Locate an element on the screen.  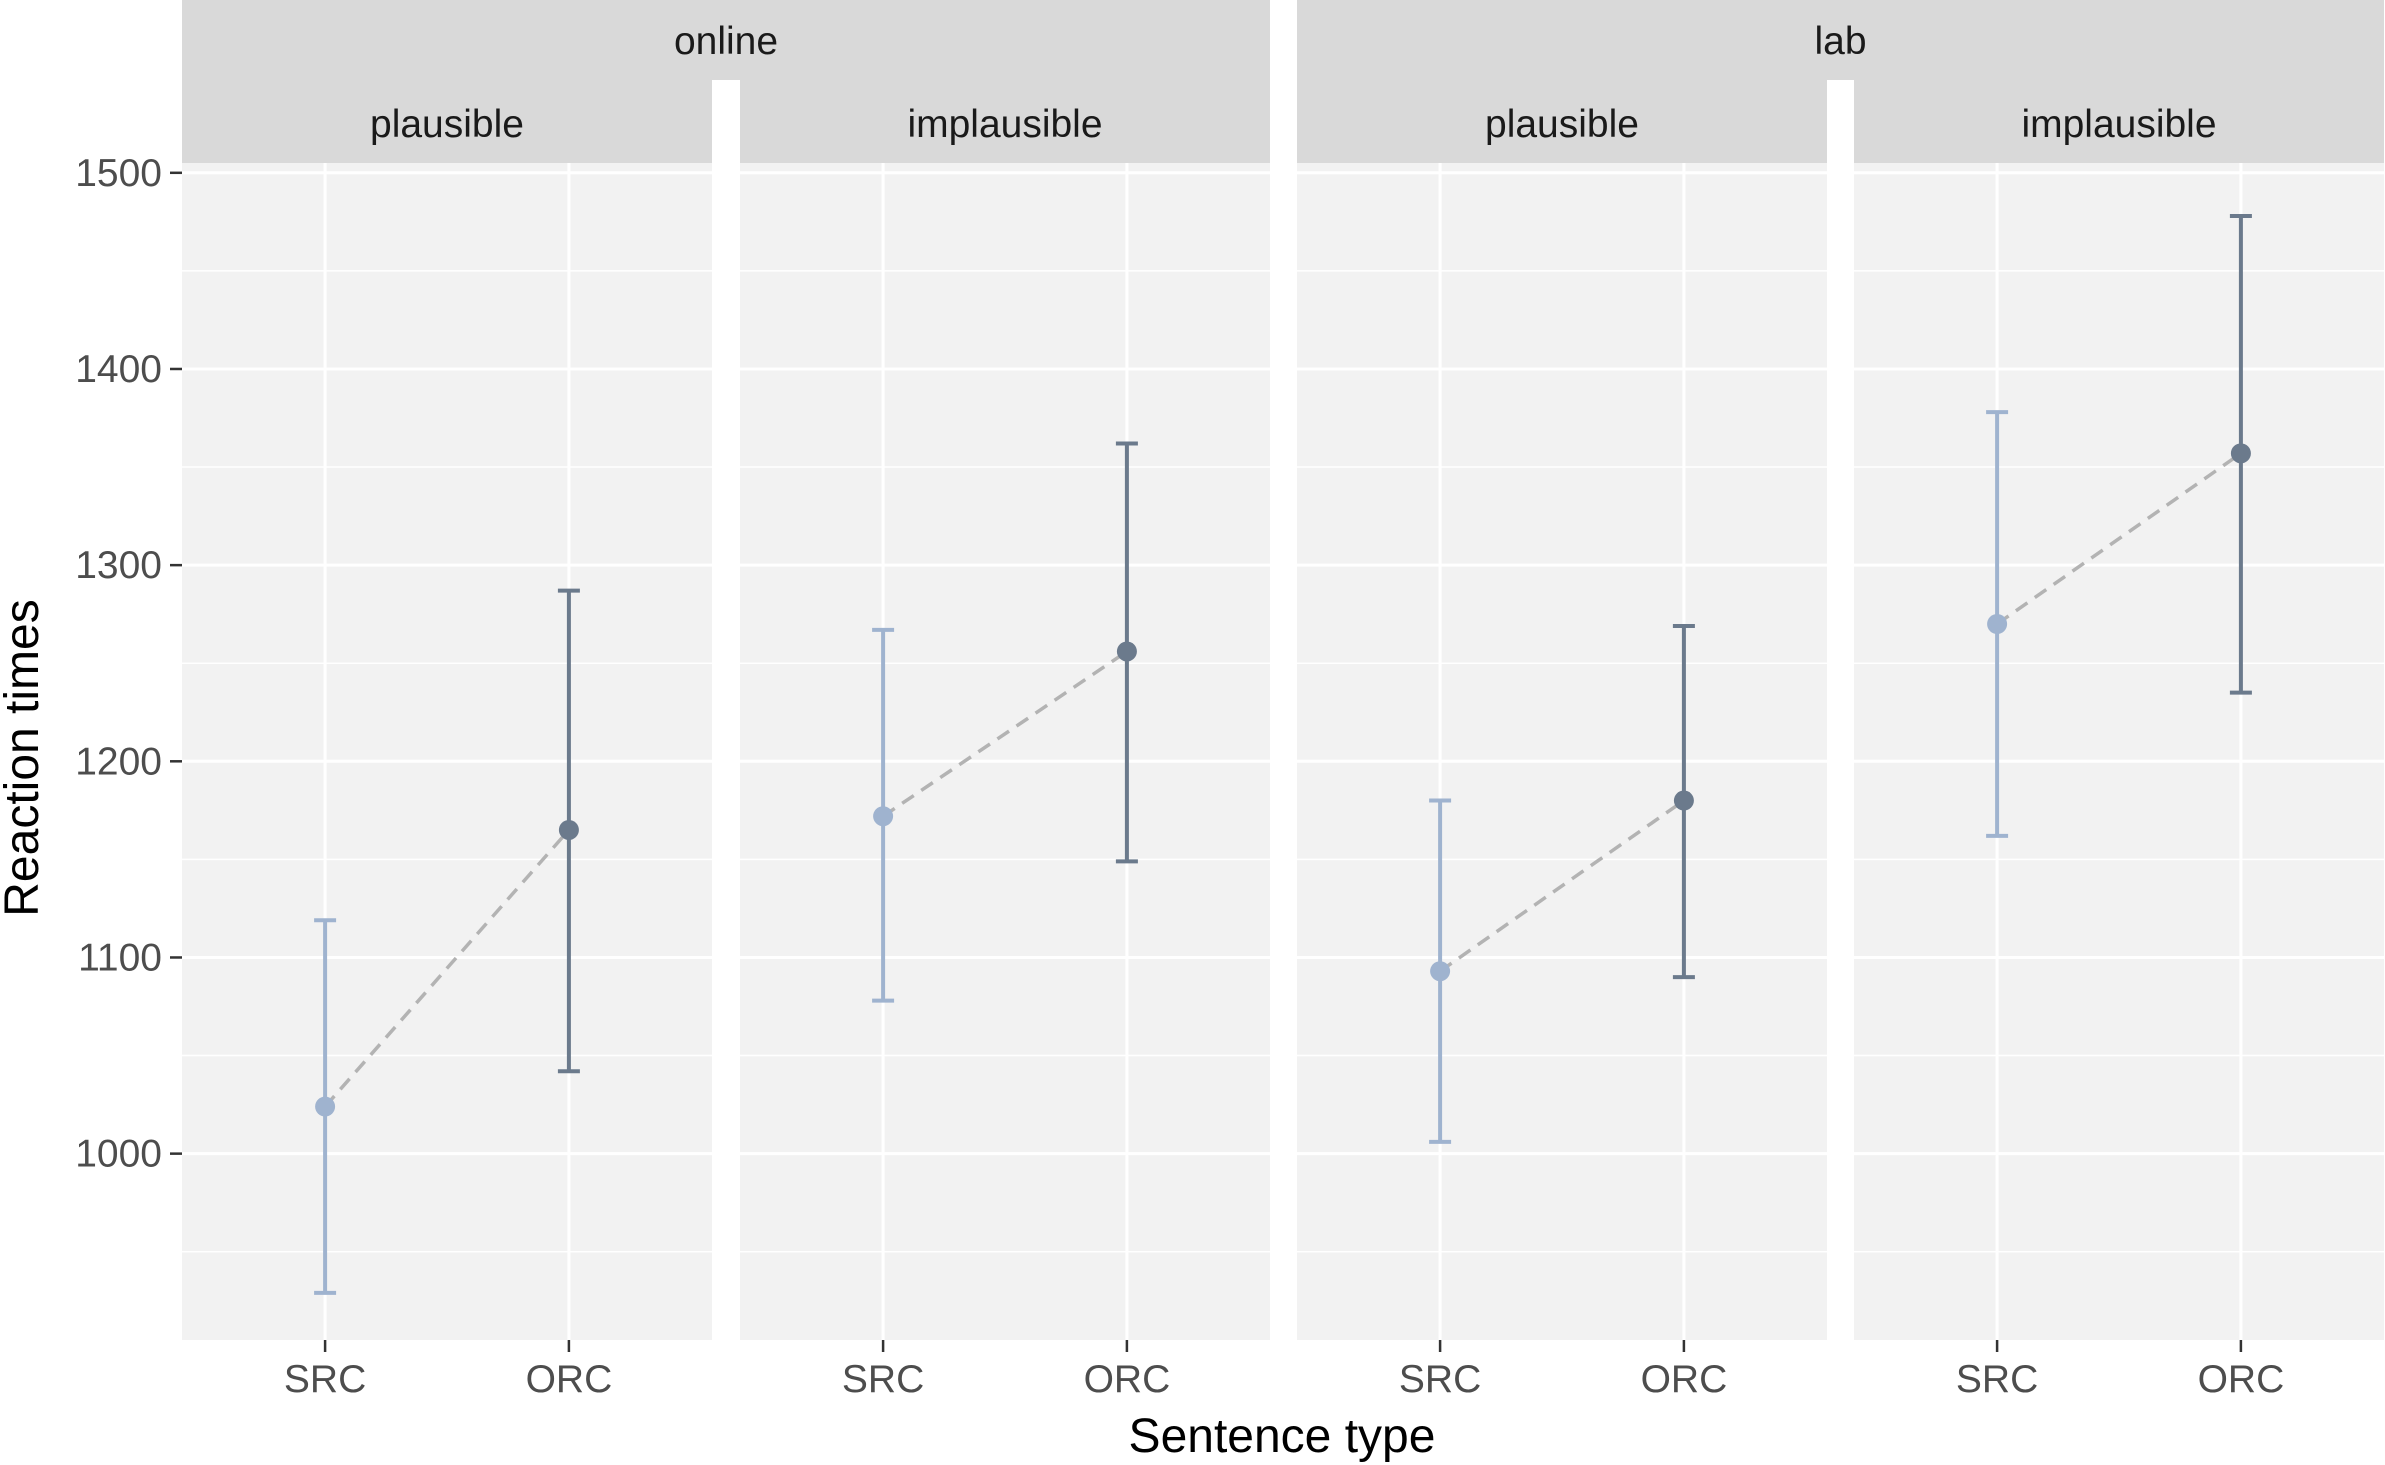
group-strip-label: online is located at coordinates (726, 41).